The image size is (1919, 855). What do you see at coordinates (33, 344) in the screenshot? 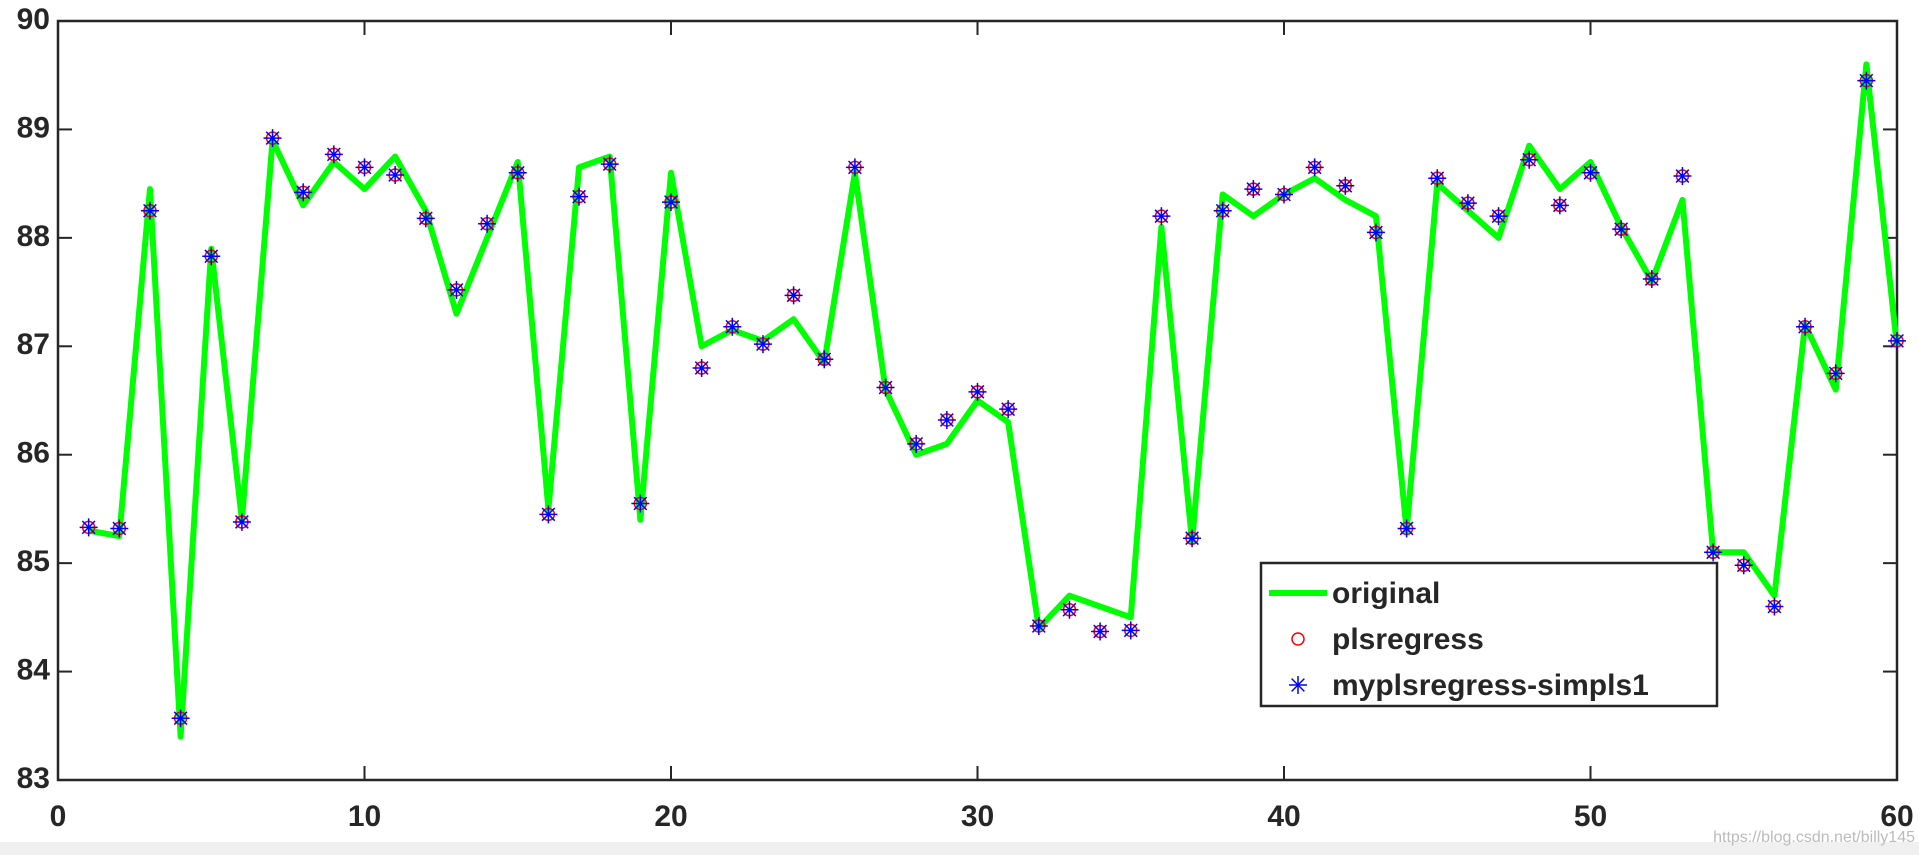
I see `y-tick-label: 87` at bounding box center [33, 344].